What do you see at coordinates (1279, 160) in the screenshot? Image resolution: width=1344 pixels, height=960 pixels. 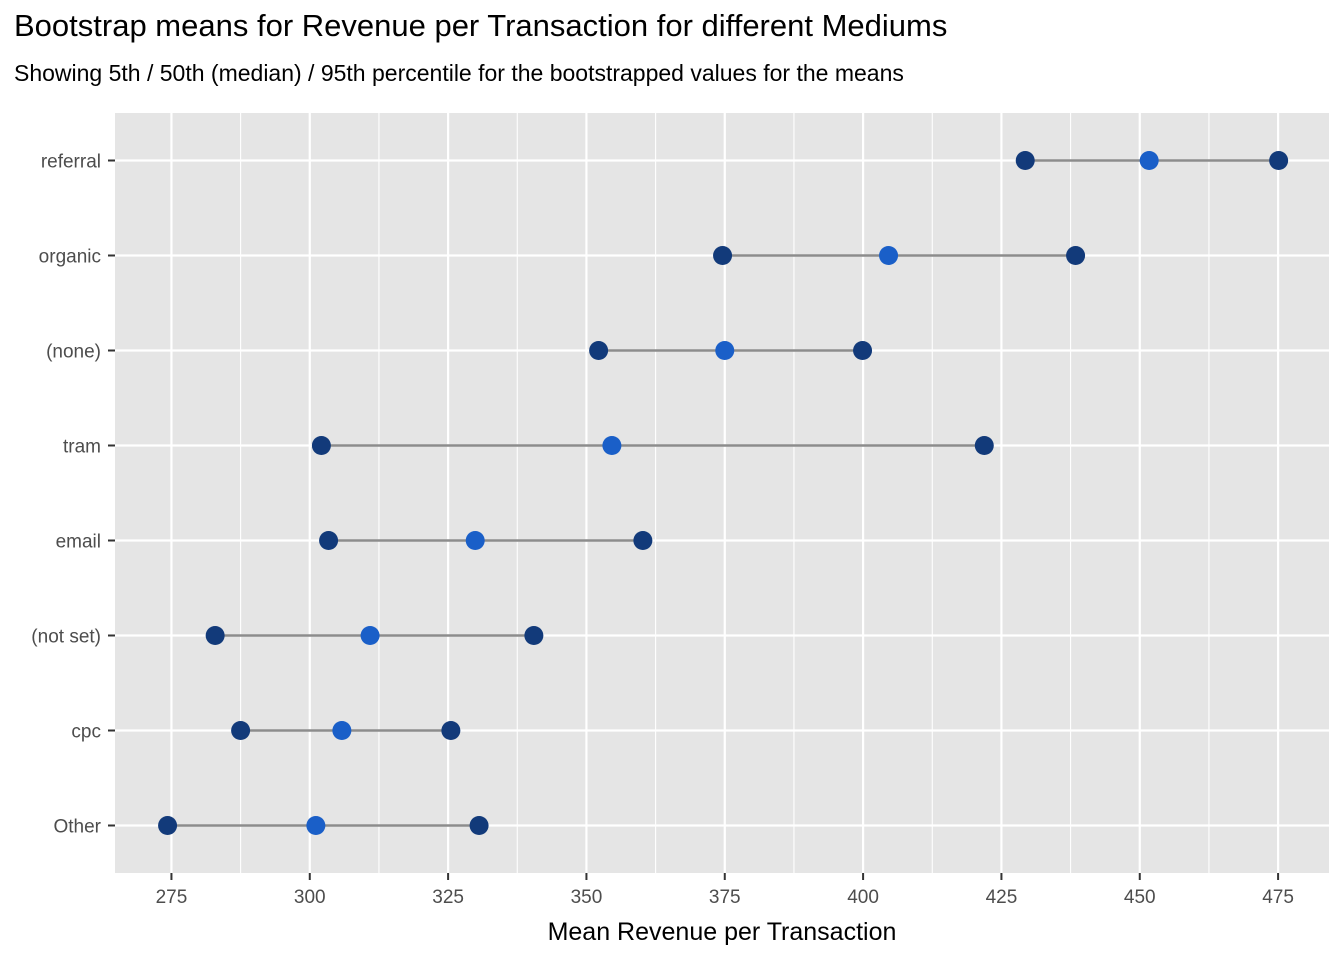 I see `point-p95-referral` at bounding box center [1279, 160].